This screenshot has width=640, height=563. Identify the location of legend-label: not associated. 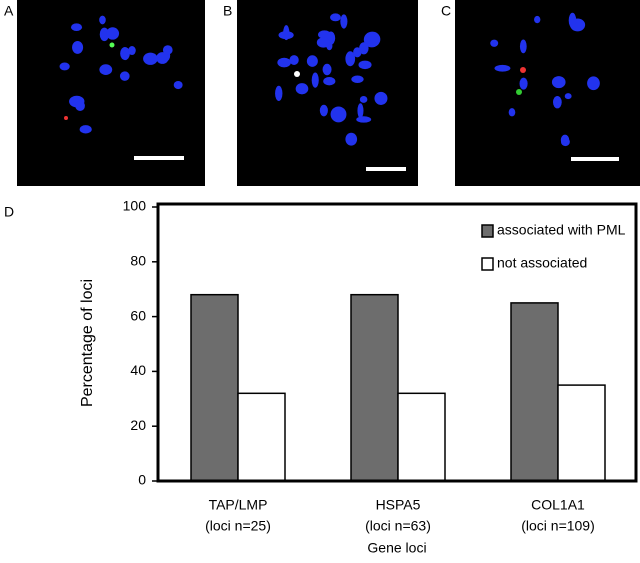
(542, 263).